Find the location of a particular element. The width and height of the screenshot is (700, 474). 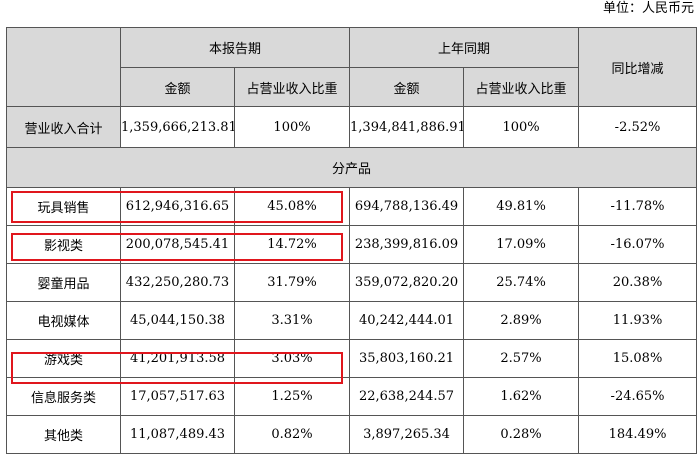

total-current-share: 100% is located at coordinates (292, 127).